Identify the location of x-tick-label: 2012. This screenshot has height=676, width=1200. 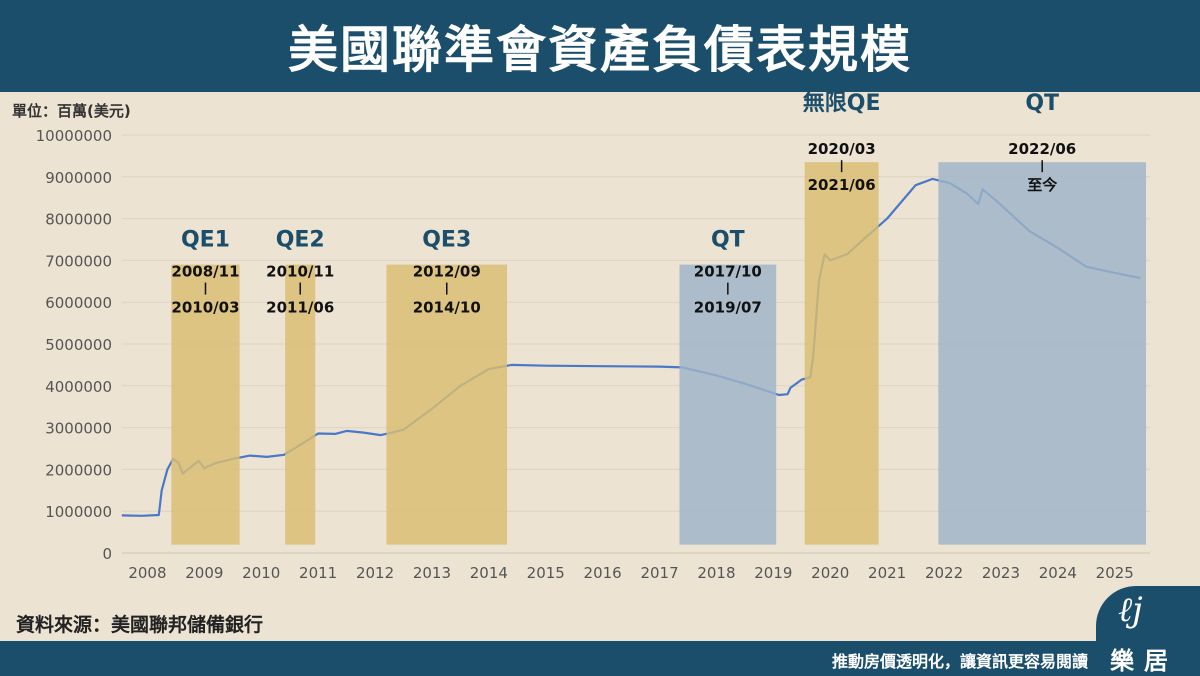
(375, 573).